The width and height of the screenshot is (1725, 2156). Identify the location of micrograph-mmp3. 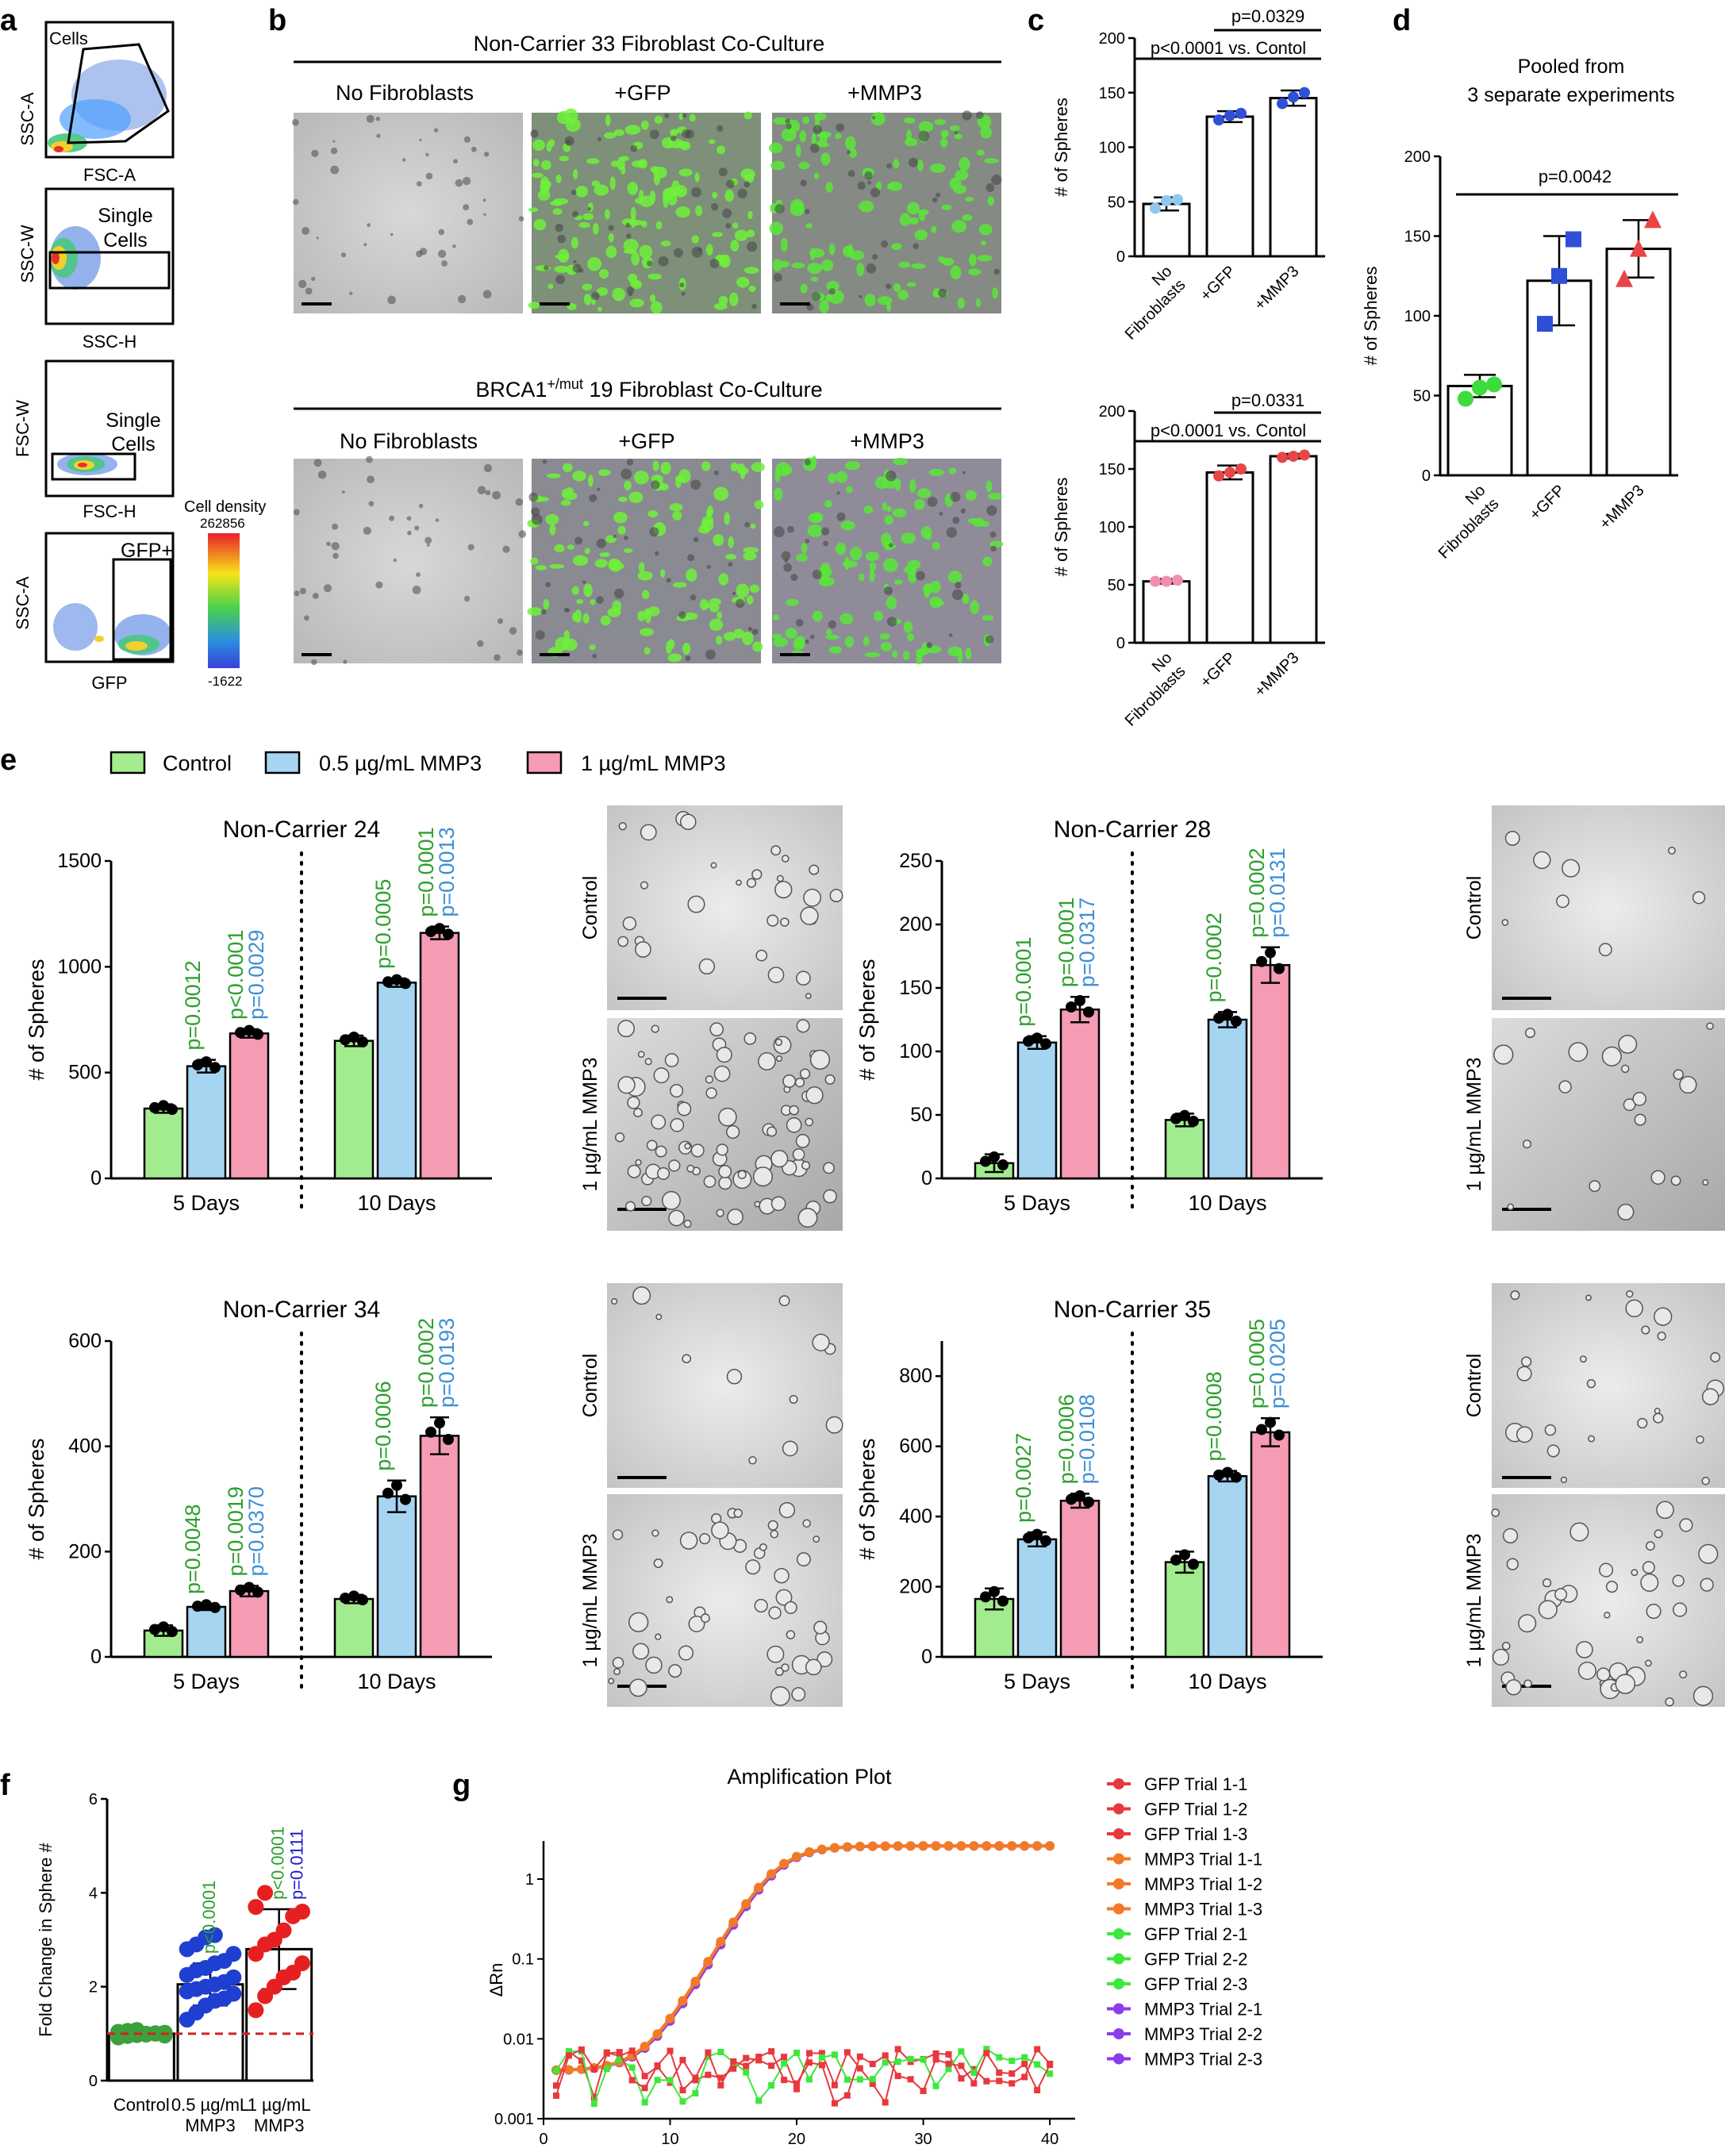
(886, 213).